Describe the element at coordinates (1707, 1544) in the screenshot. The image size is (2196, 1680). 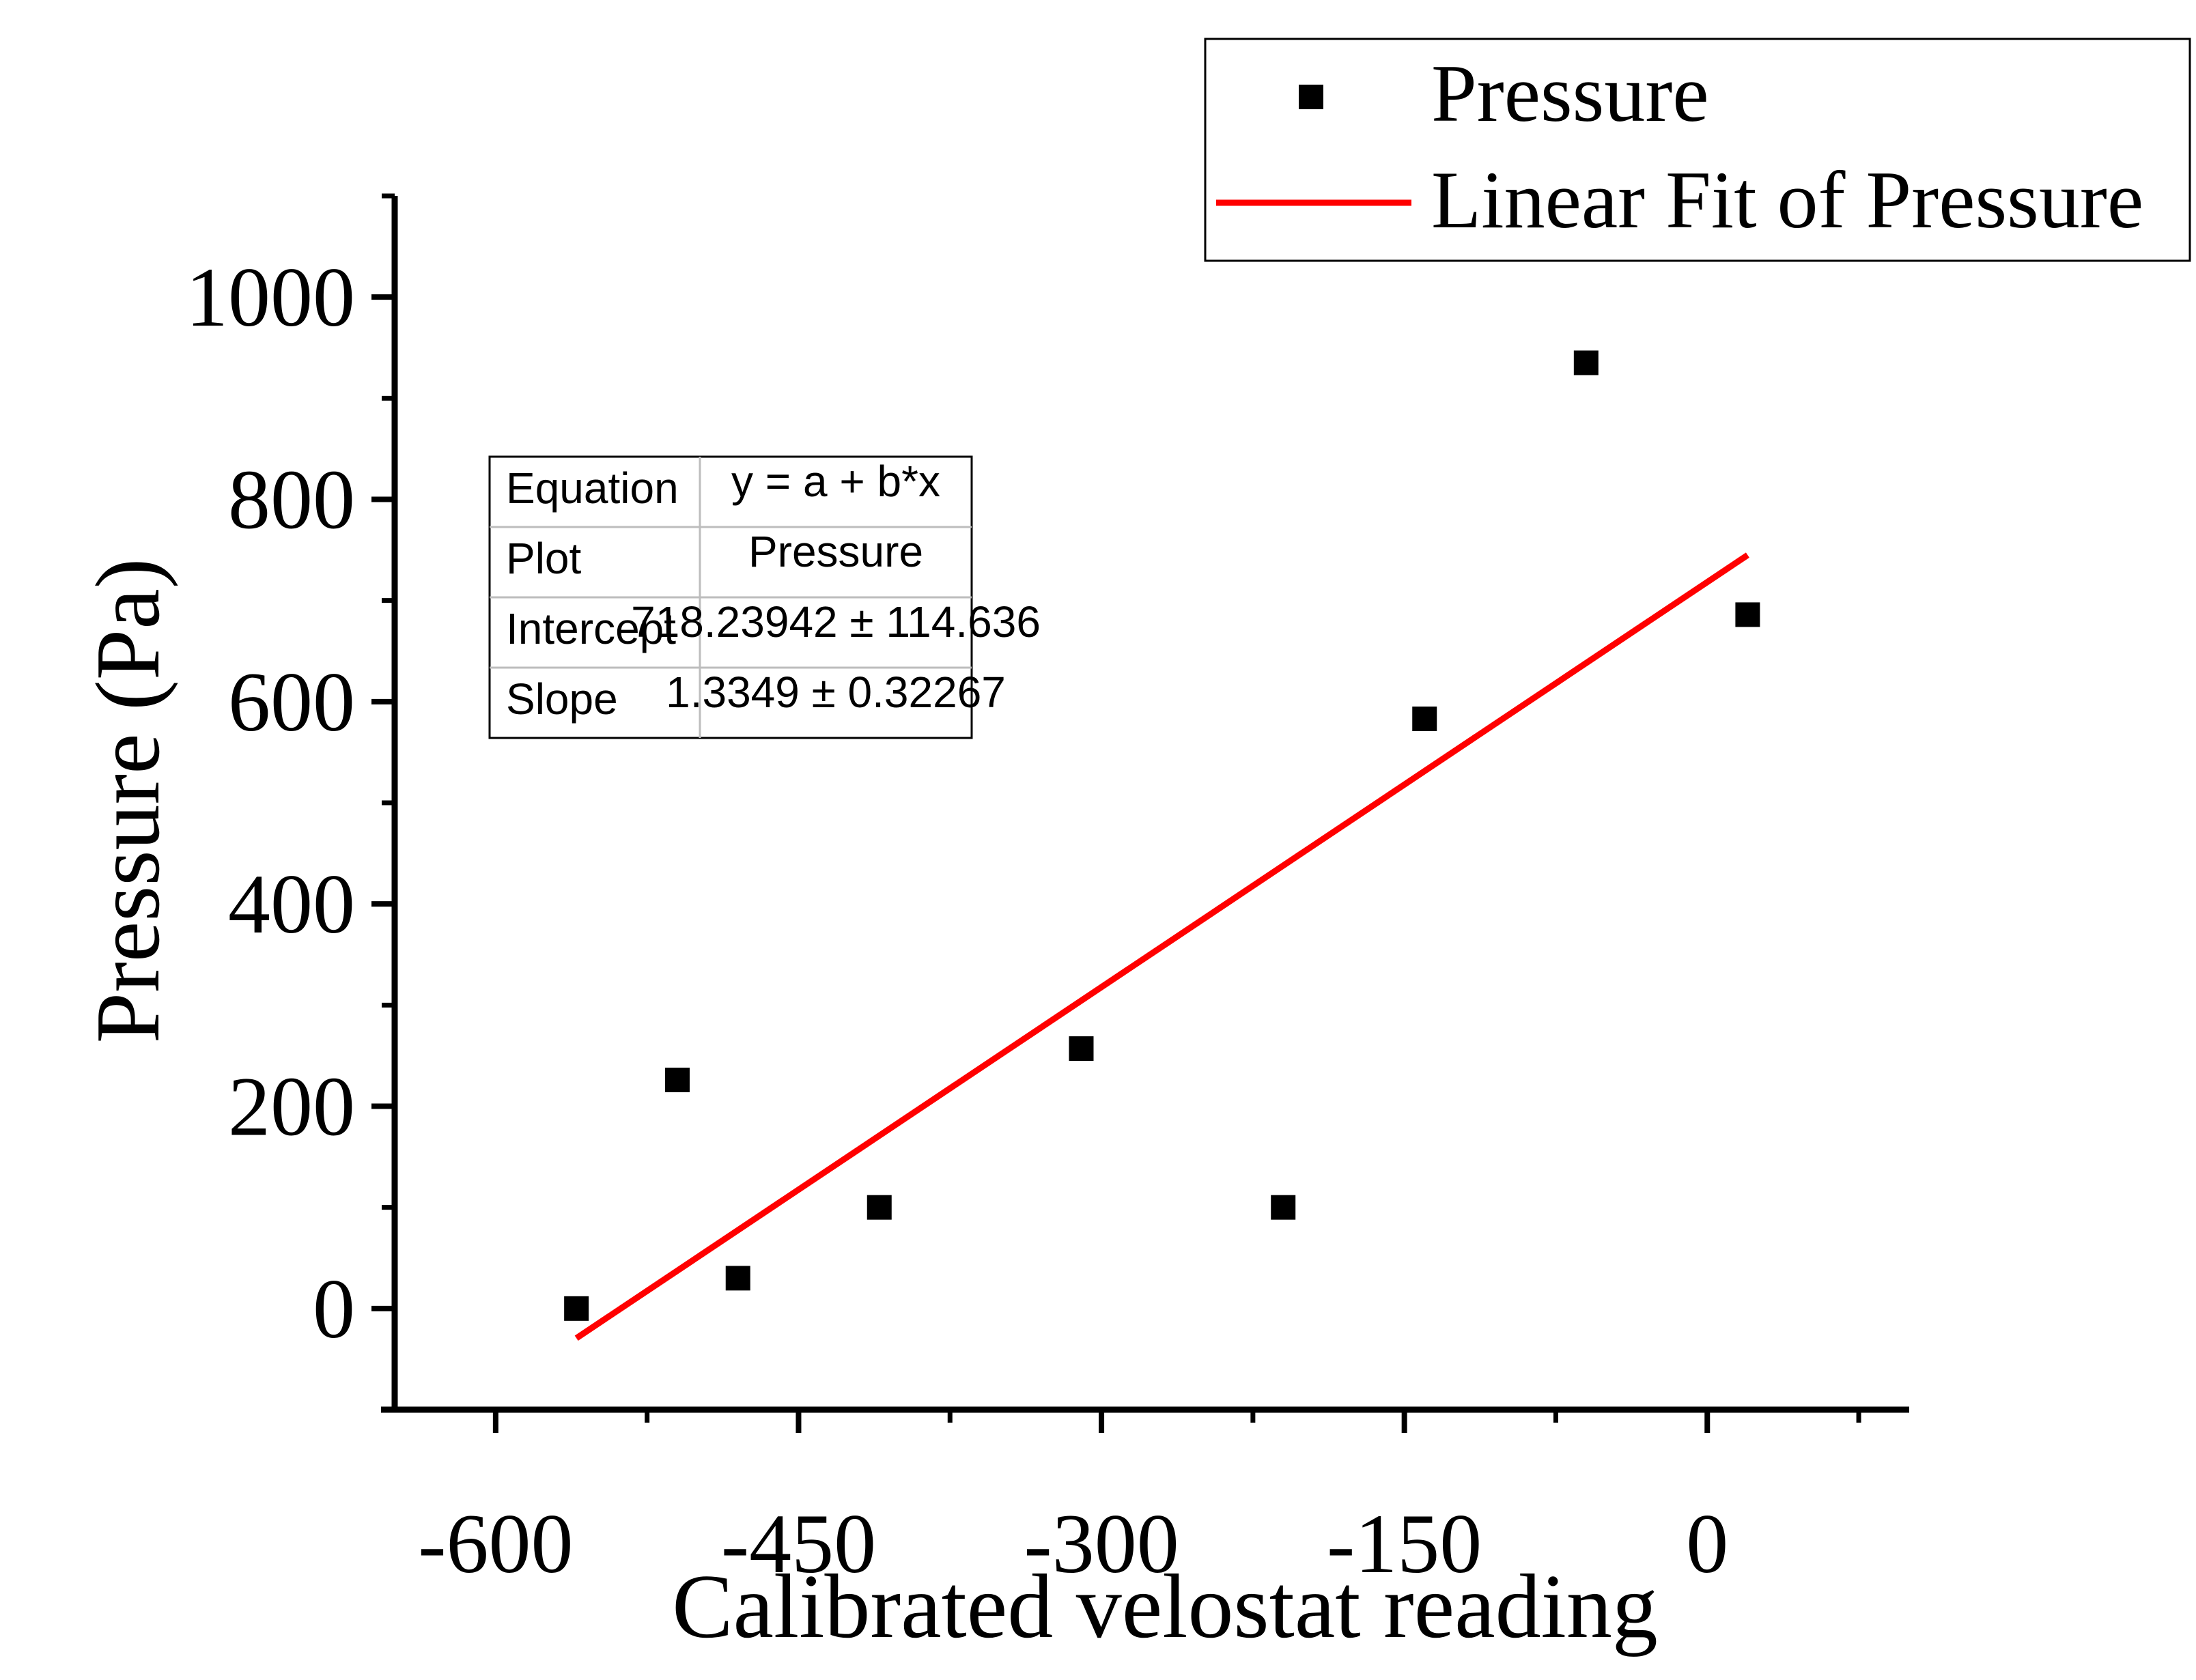
I see `x-tick-label: 0` at that location.